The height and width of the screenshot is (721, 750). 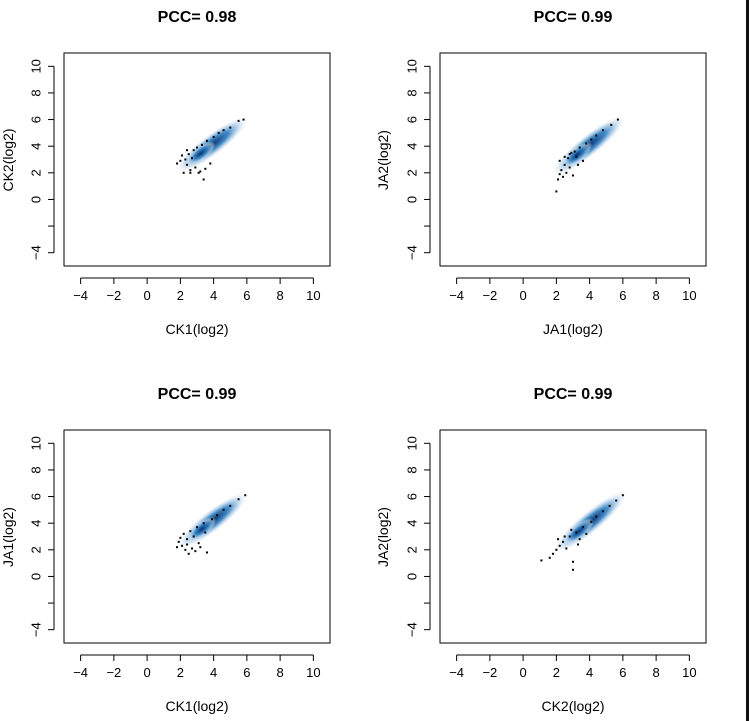 I want to click on x-axis-label: CK2(log2), so click(x=572, y=706).